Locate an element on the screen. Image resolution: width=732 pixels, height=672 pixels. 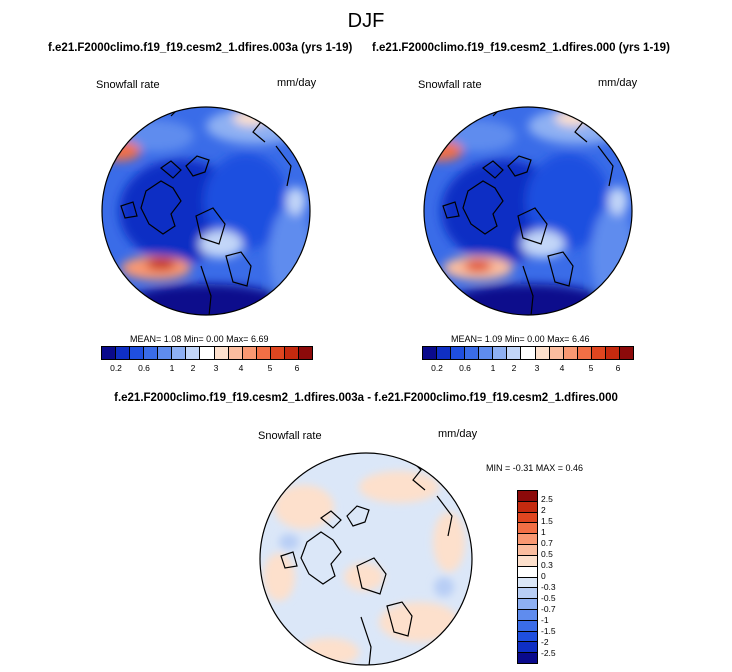
panel2-tick: 0.2 is located at coordinates (437, 368).